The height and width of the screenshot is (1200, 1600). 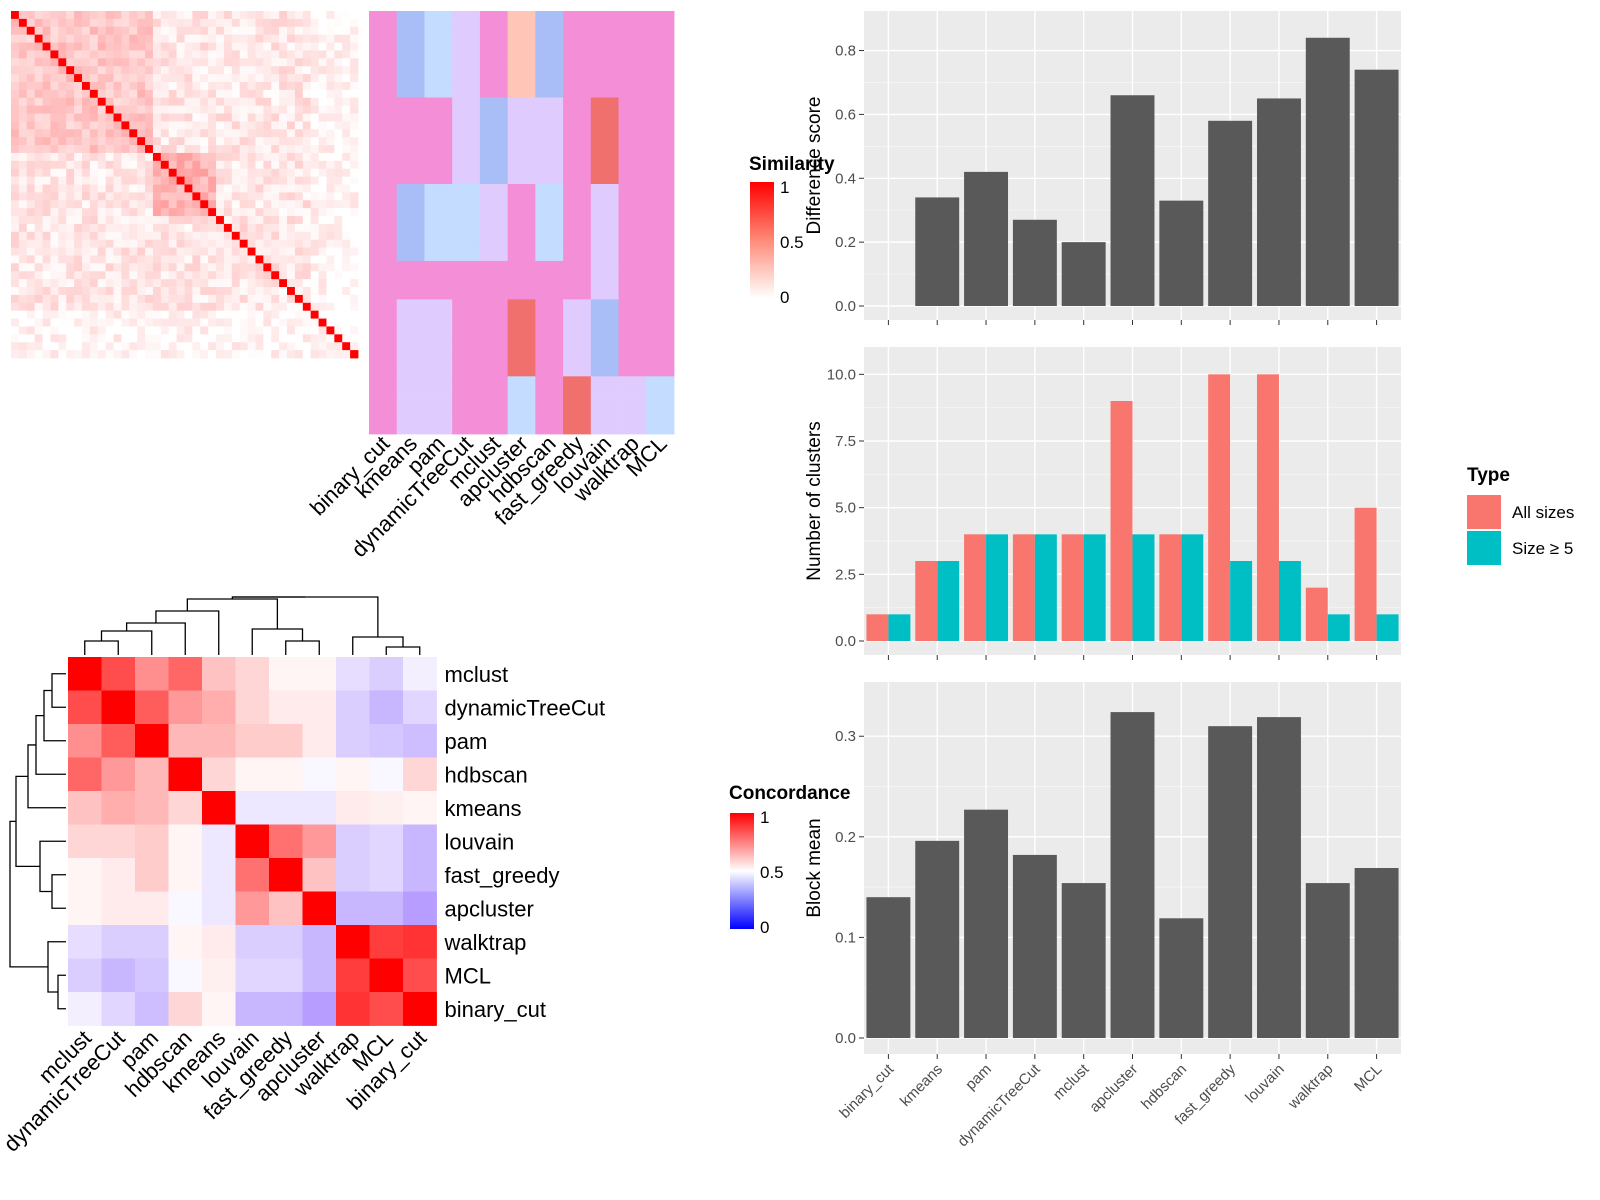 What do you see at coordinates (1192, 587) in the screenshot?
I see `bar-size-ge5` at bounding box center [1192, 587].